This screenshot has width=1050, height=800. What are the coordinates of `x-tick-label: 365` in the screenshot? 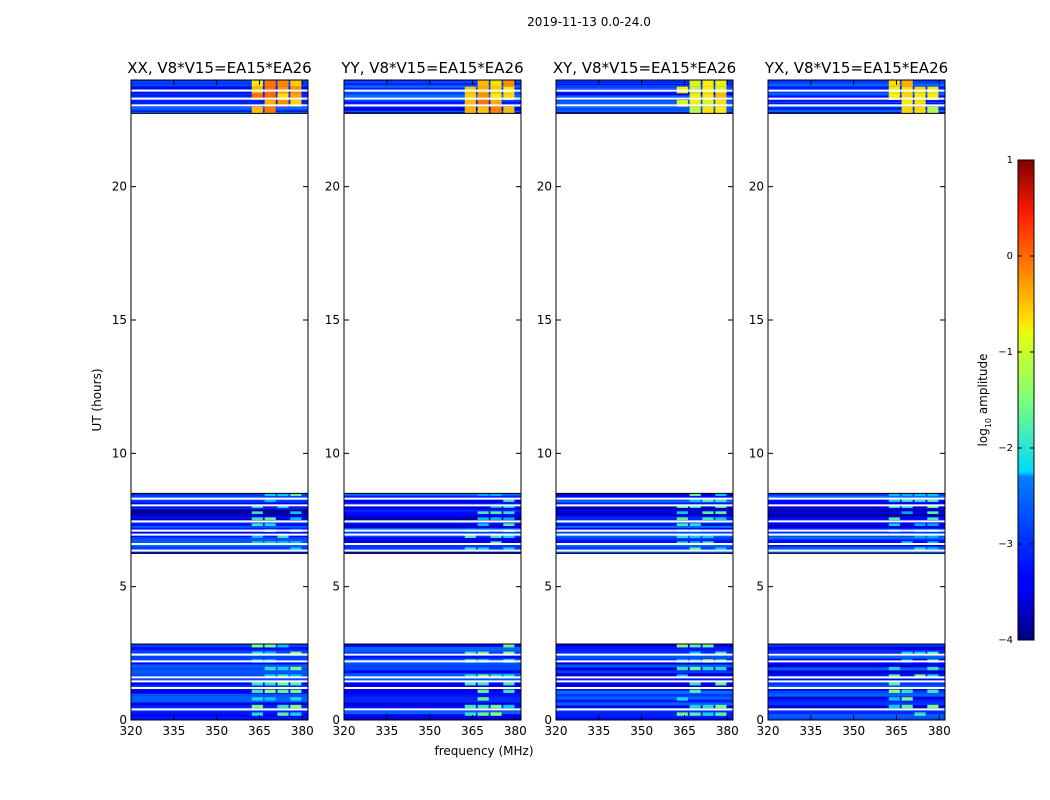 It's located at (472, 731).